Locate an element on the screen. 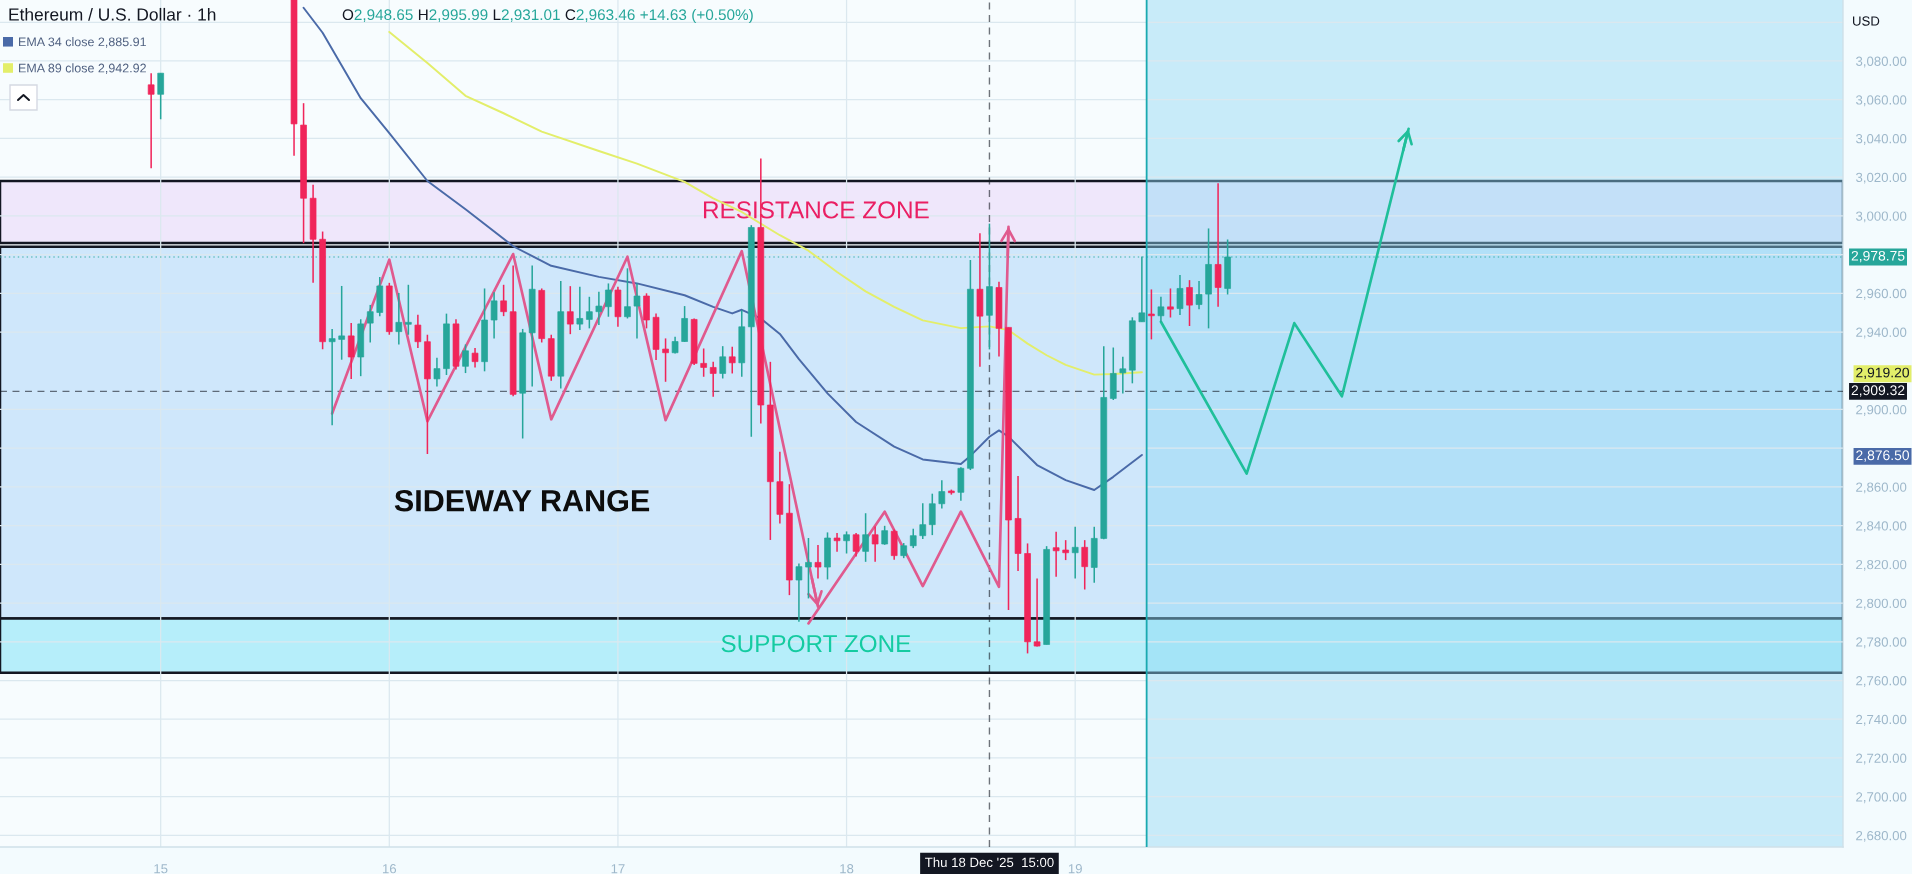 The width and height of the screenshot is (1912, 874). y-tick-label: 2,876.50 is located at coordinates (1883, 456).